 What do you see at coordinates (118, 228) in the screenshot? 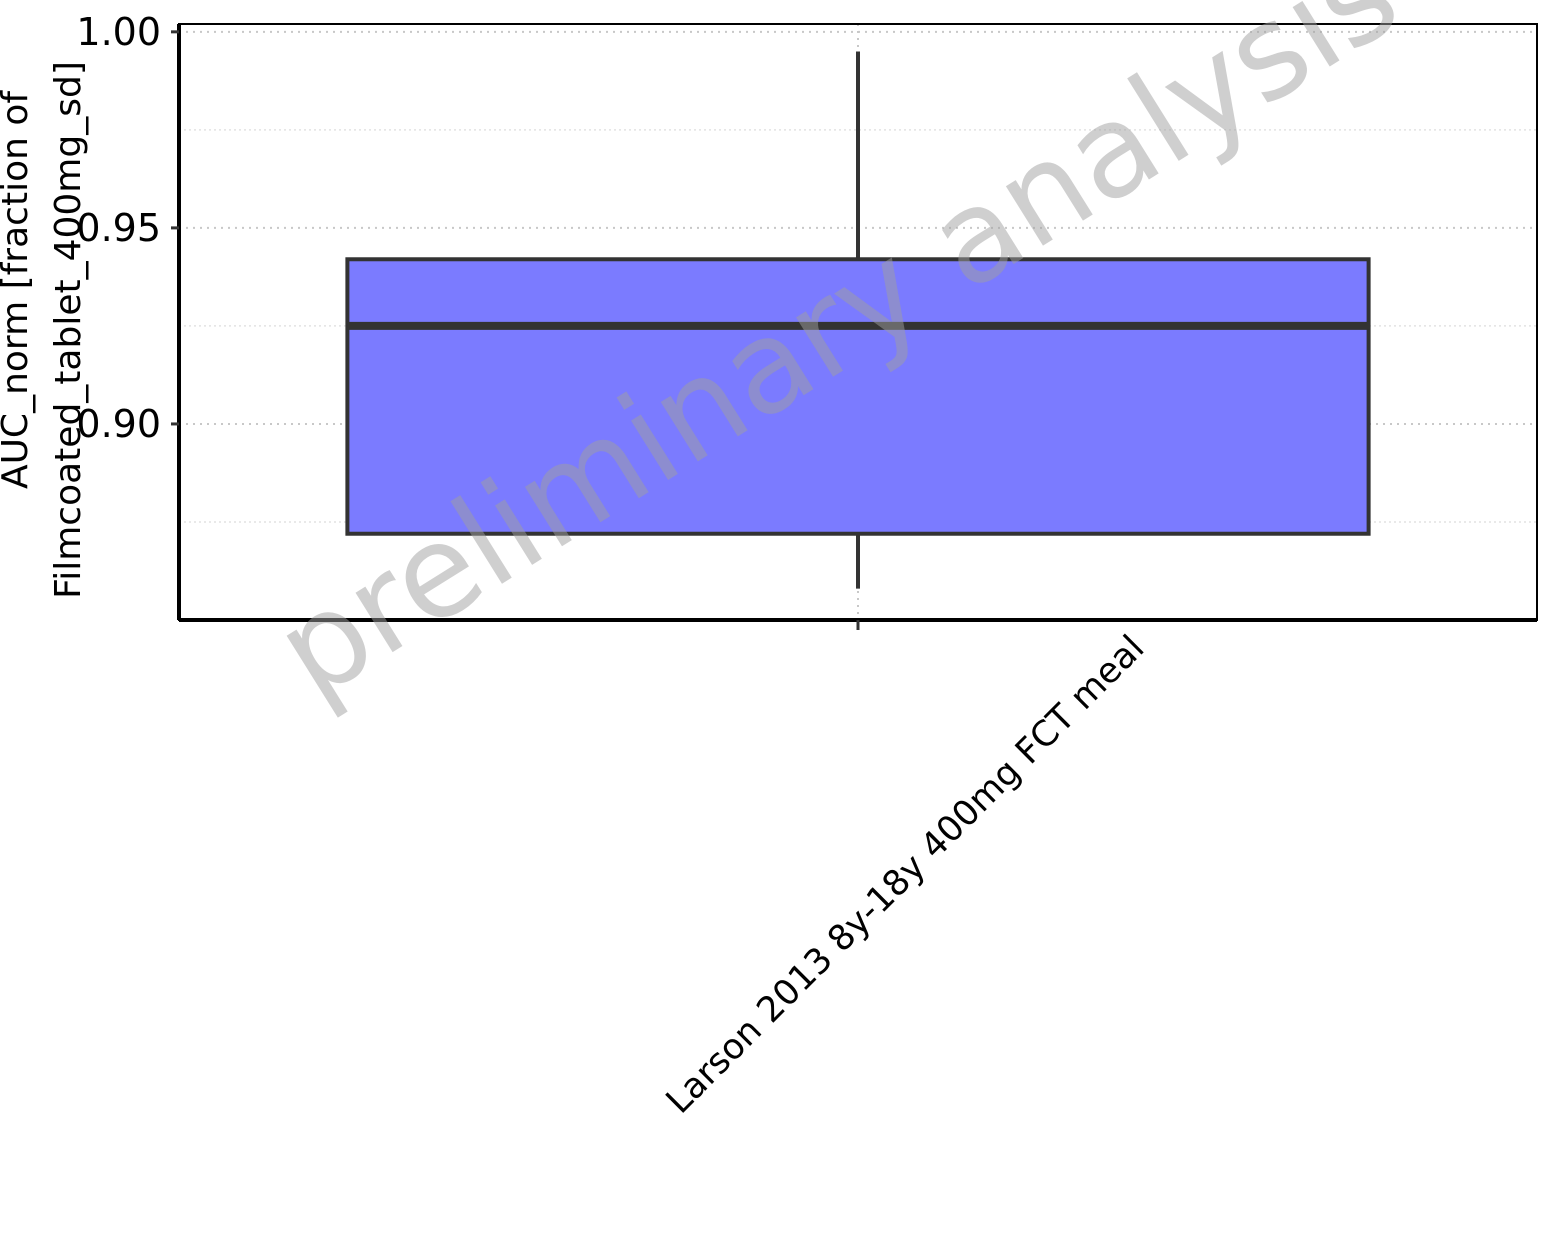
I see `y-tick-label: 0.95` at bounding box center [118, 228].